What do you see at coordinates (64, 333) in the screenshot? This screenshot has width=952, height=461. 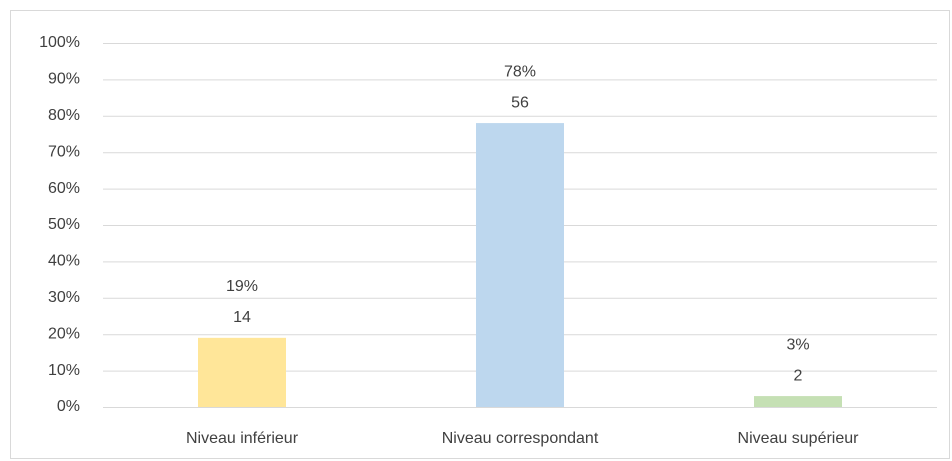 I see `y-tick-label: 20%` at bounding box center [64, 333].